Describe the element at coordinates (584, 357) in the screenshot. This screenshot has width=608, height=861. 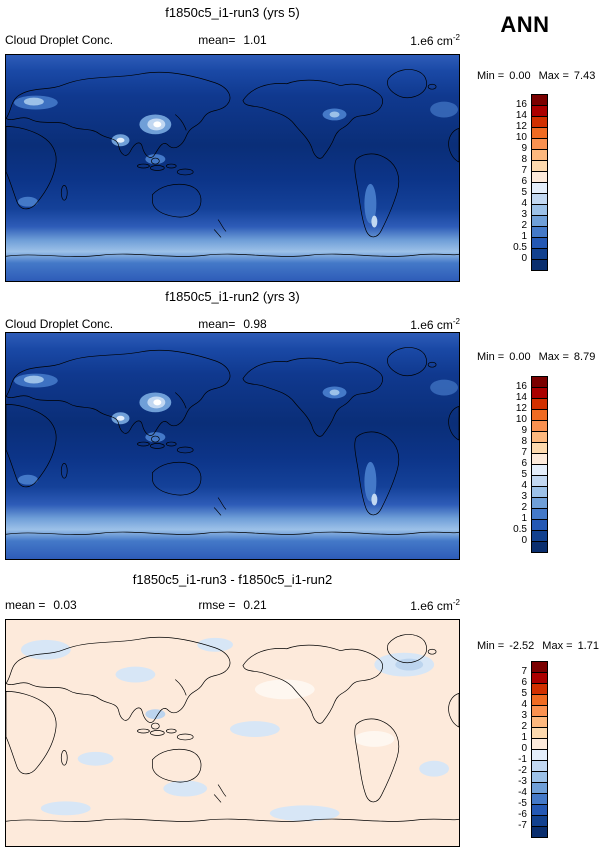
I see `max-value: 8.79` at that location.